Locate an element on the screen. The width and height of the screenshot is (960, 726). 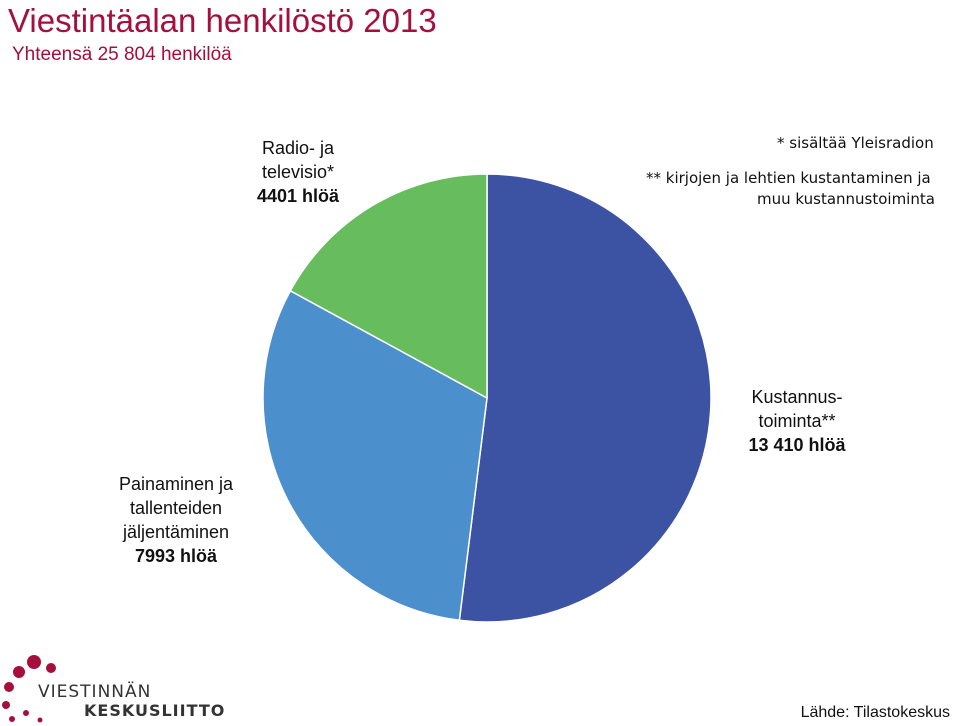
slice-label-radio-line2: televisio* is located at coordinates (298, 172).